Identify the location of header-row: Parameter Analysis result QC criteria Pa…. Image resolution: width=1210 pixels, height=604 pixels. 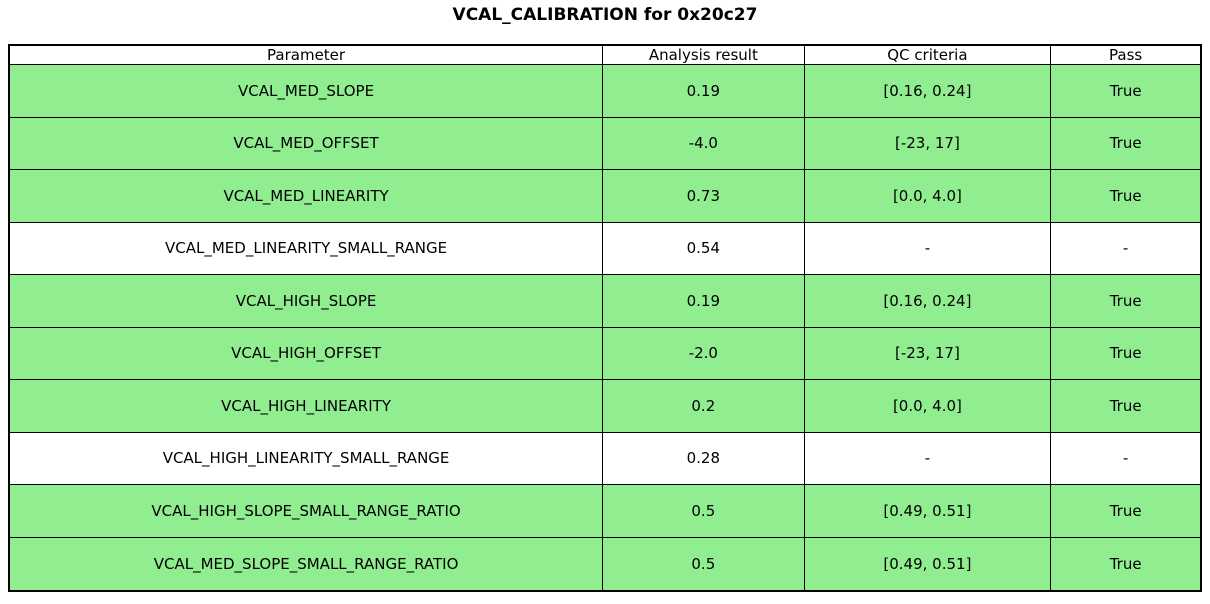
(605, 54).